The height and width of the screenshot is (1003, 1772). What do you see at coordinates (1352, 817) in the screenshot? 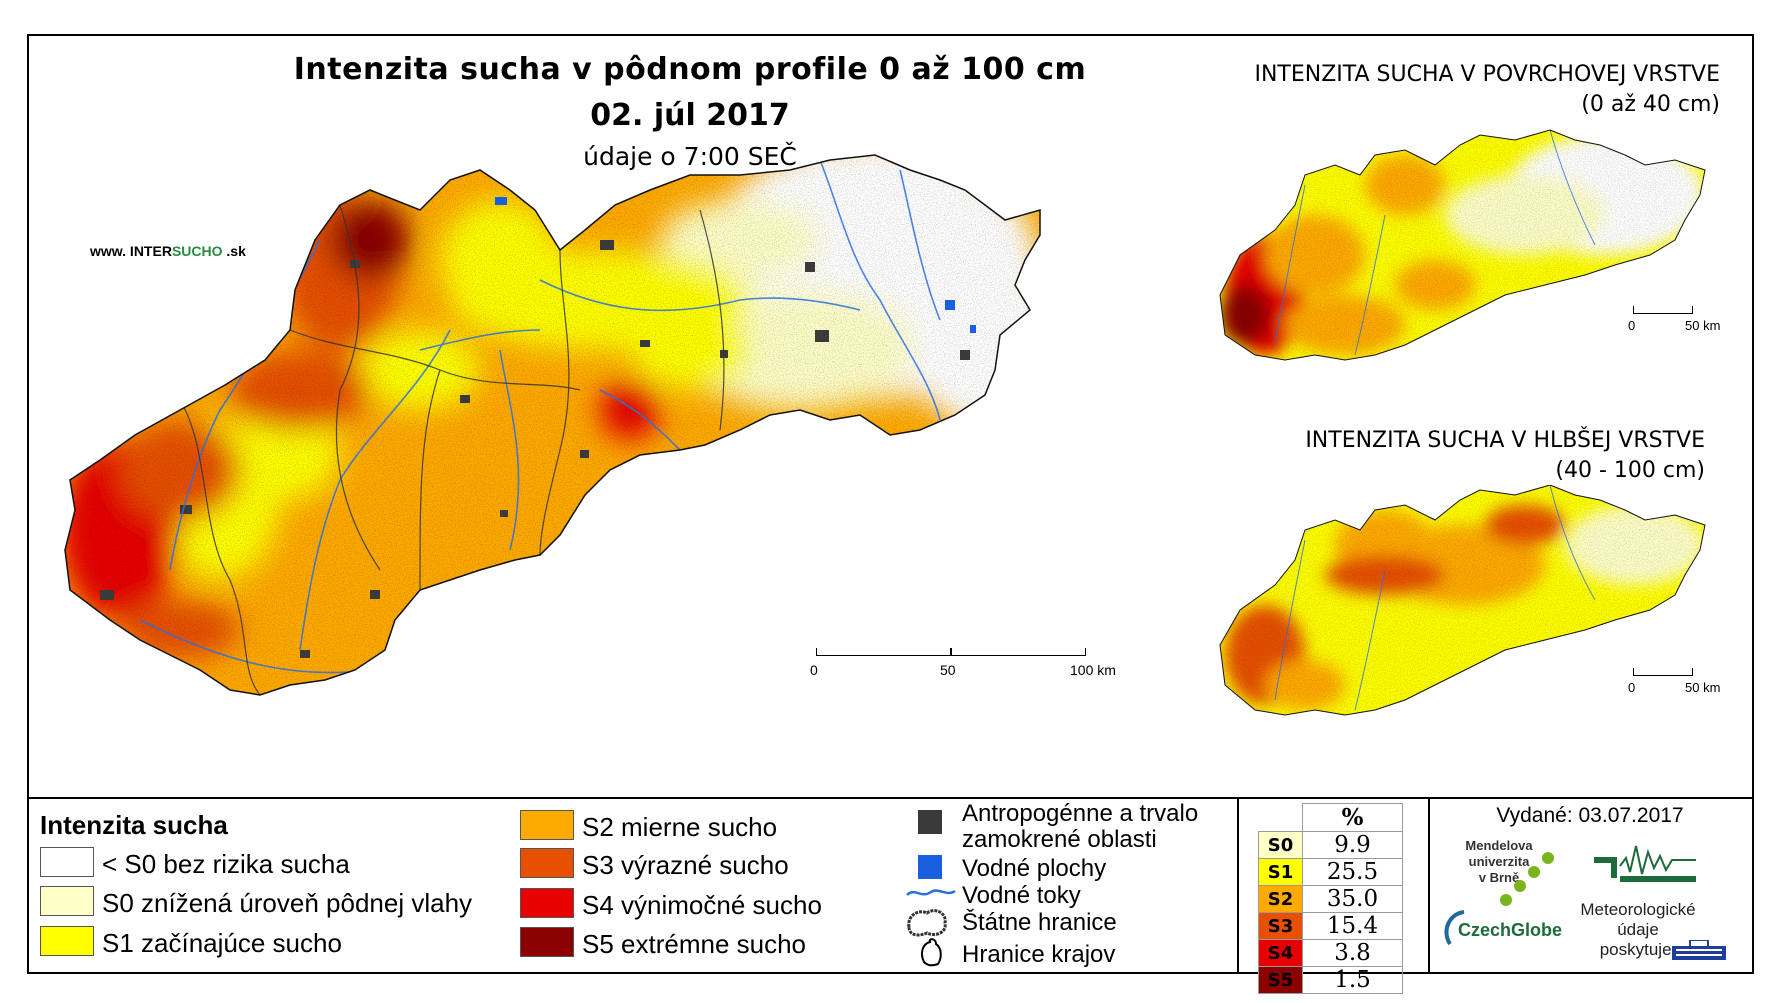
I see `stats-header-percent: %` at bounding box center [1352, 817].